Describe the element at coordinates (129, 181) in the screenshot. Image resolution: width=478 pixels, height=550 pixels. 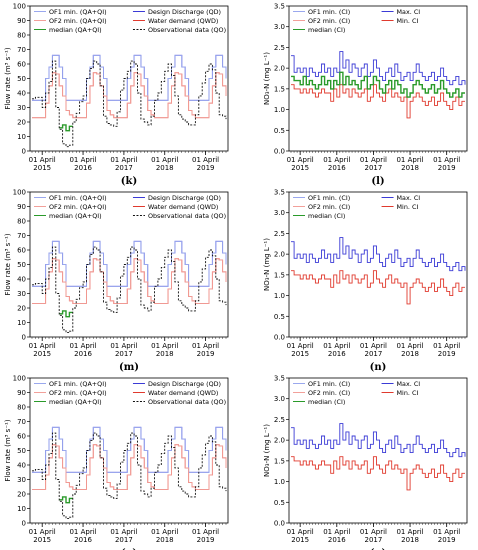
I see `panel-label: (k)` at that location.